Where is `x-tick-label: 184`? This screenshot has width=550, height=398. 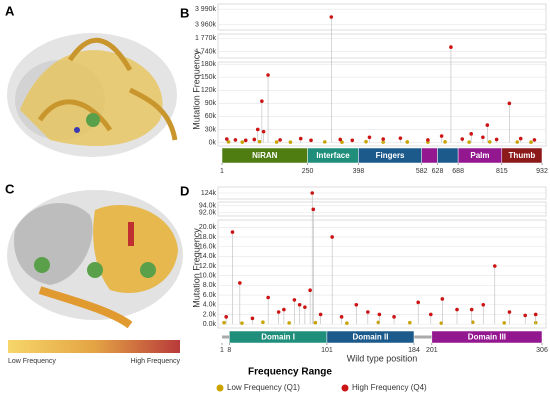 x-tick-label: 184 is located at coordinates (414, 350).